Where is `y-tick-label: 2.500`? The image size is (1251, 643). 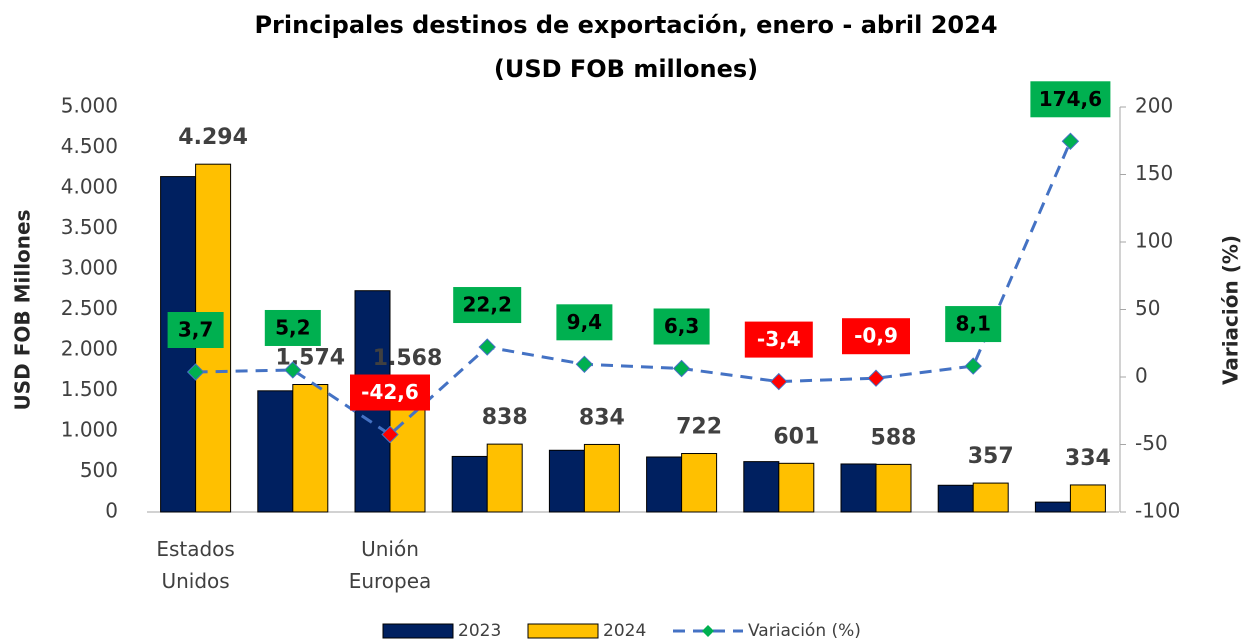
y-tick-label: 2.500 is located at coordinates (89, 308).